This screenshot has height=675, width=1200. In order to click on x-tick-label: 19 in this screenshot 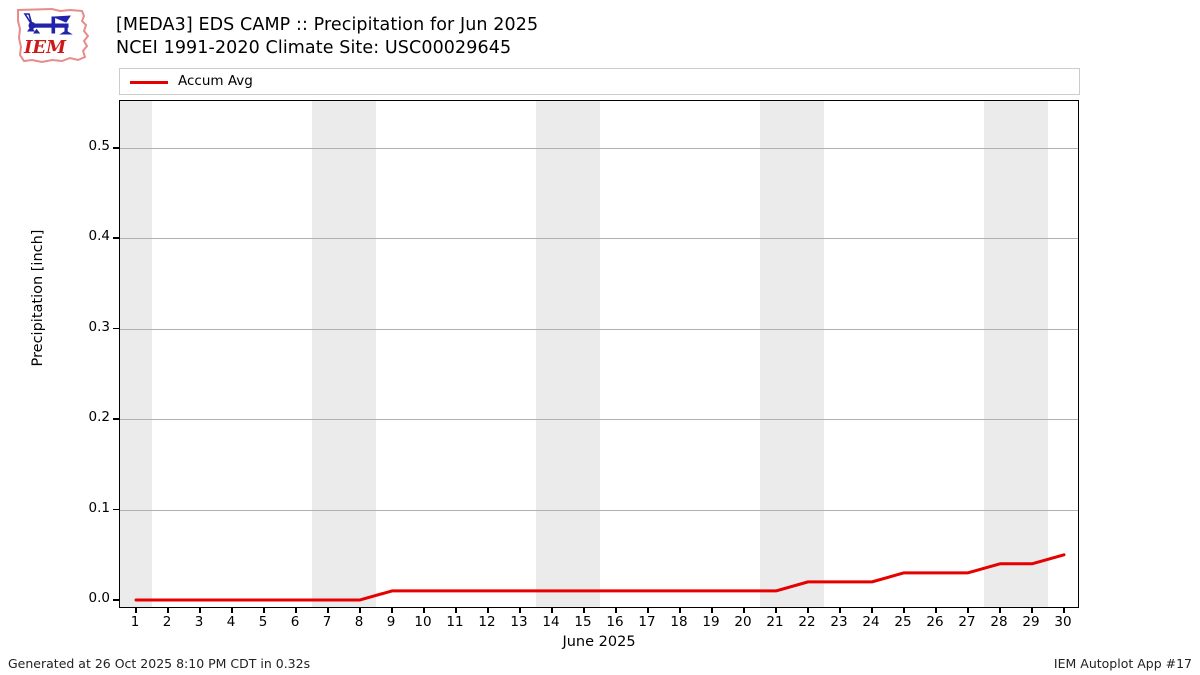, I will do `click(711, 622)`.